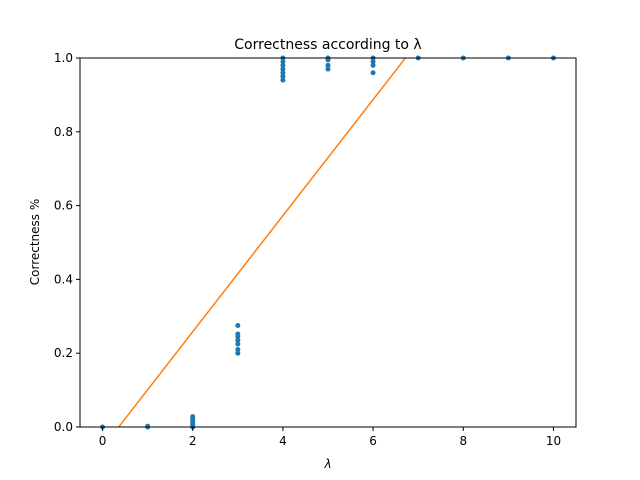  What do you see at coordinates (193, 441) in the screenshot?
I see `x-tick-label: 2` at bounding box center [193, 441].